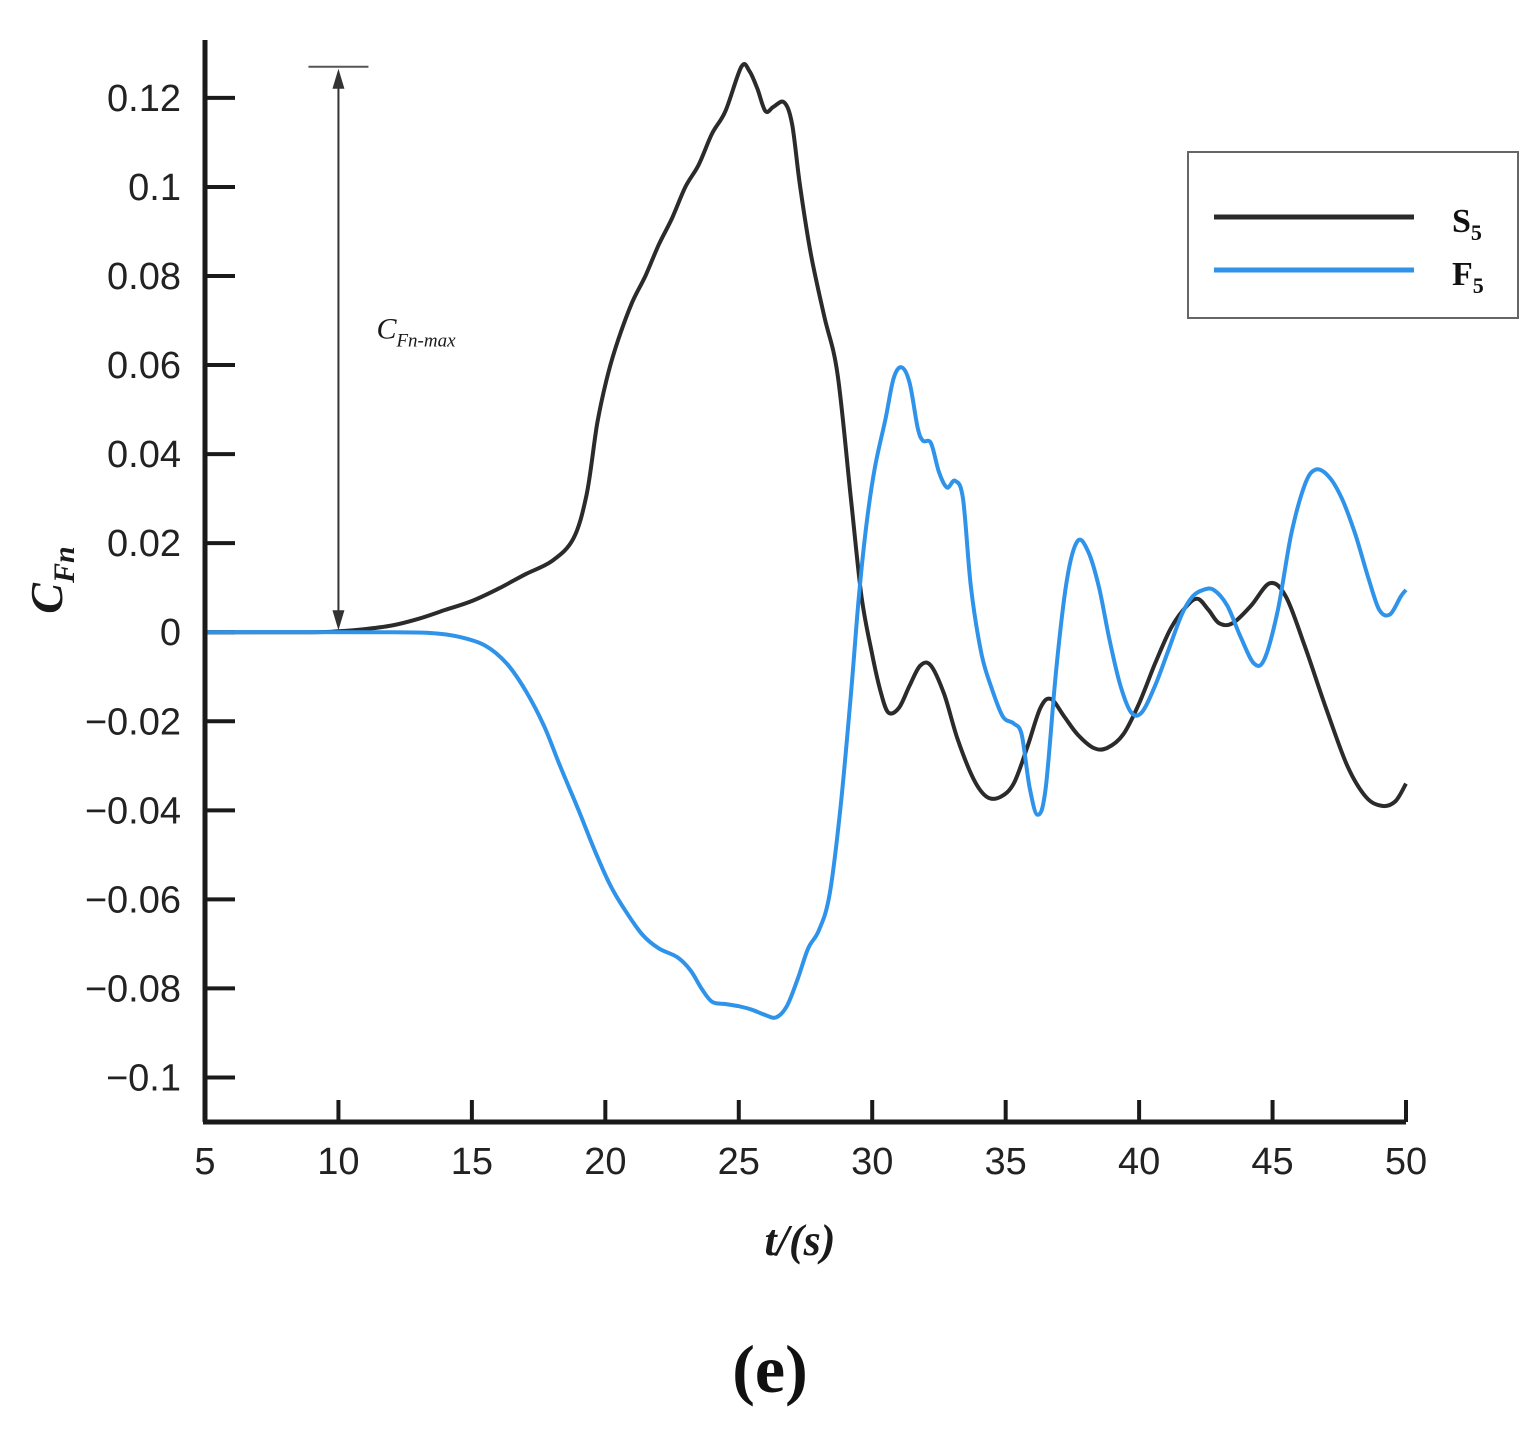 The height and width of the screenshot is (1451, 1539). I want to click on panel-label: (e), so click(769, 1369).